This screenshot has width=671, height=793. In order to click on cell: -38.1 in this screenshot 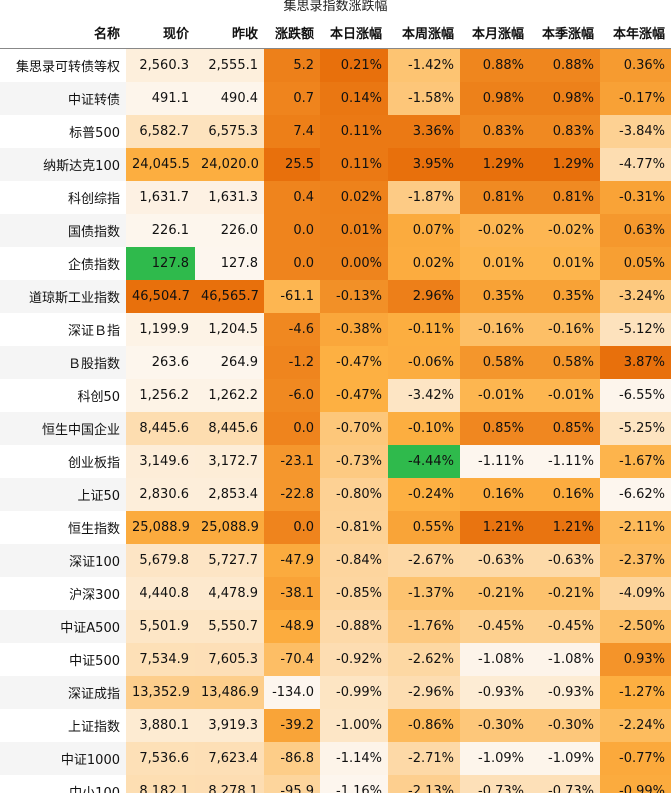, I will do `click(292, 593)`.